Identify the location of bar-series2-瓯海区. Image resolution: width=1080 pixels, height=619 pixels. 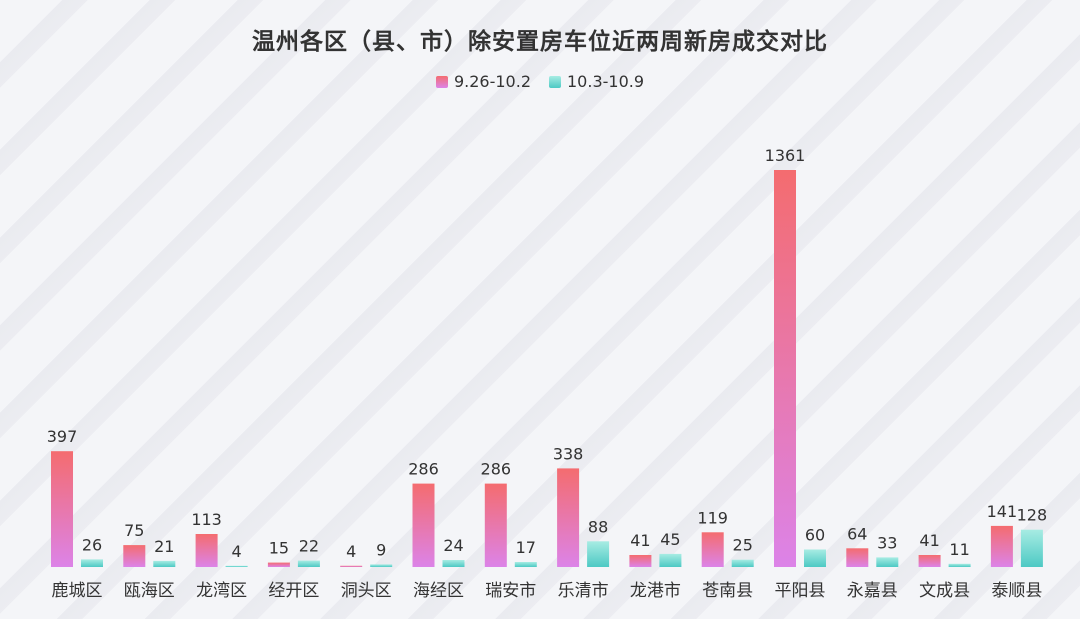
(164, 563).